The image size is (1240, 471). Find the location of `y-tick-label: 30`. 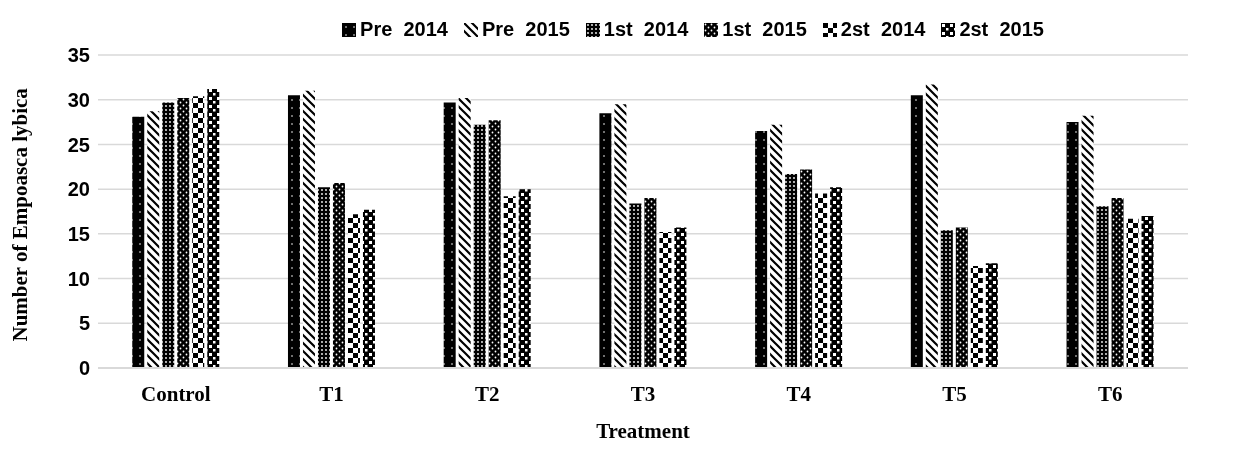

y-tick-label: 30 is located at coordinates (78, 99).